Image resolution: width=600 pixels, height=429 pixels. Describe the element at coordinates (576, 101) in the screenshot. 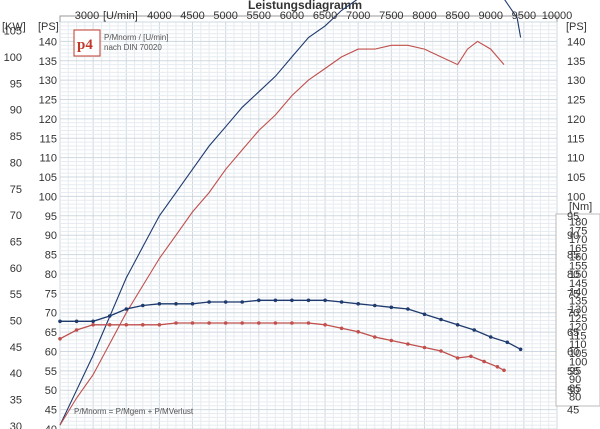

I see `ps-tick-label-right: 125` at that location.